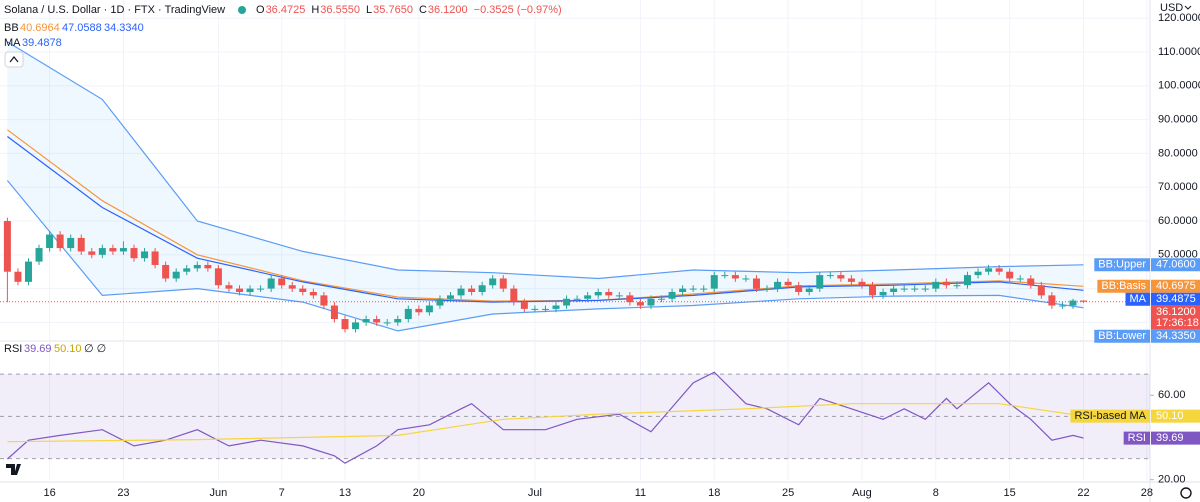  What do you see at coordinates (1137, 438) in the screenshot?
I see `indicator-tag-name: RSI` at bounding box center [1137, 438].